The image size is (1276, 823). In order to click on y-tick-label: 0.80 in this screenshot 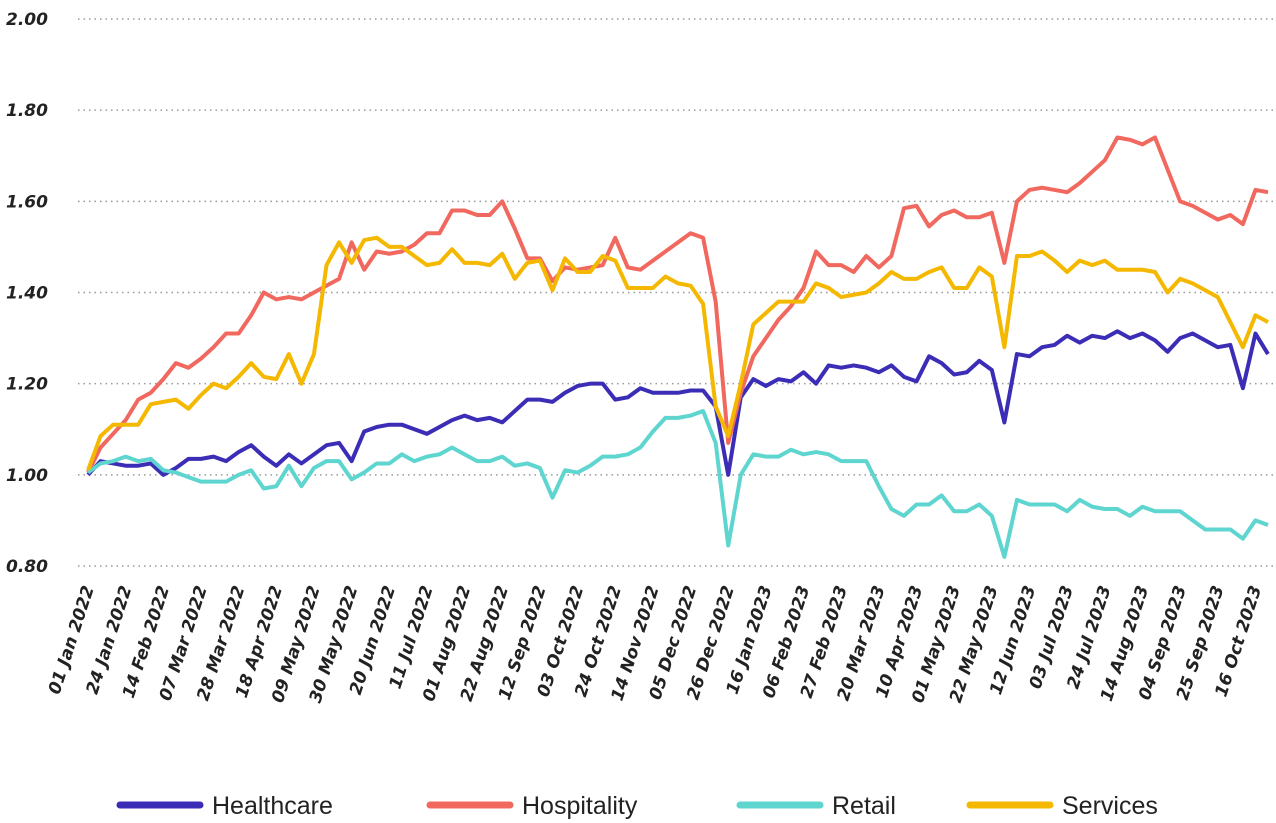, I will do `click(27, 567)`.